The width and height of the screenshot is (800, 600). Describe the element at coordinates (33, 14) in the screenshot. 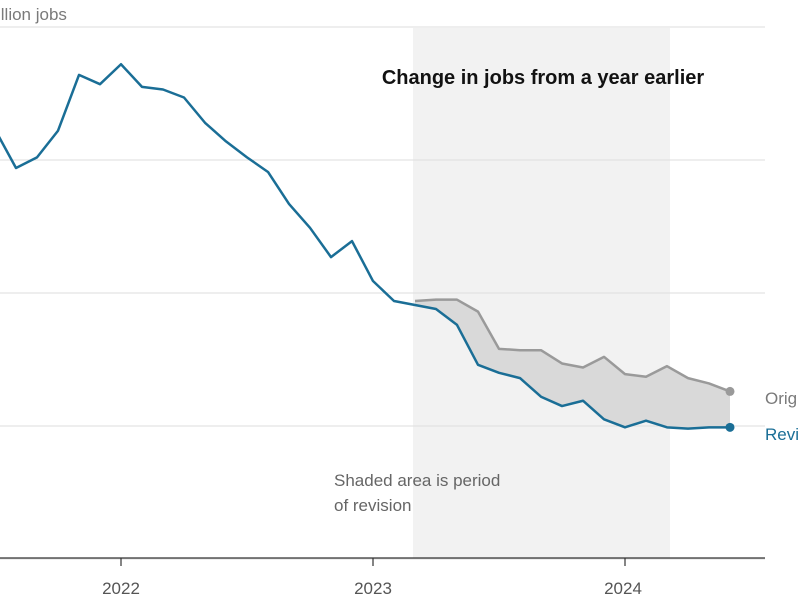

I see `unit-label: illion jobs` at that location.